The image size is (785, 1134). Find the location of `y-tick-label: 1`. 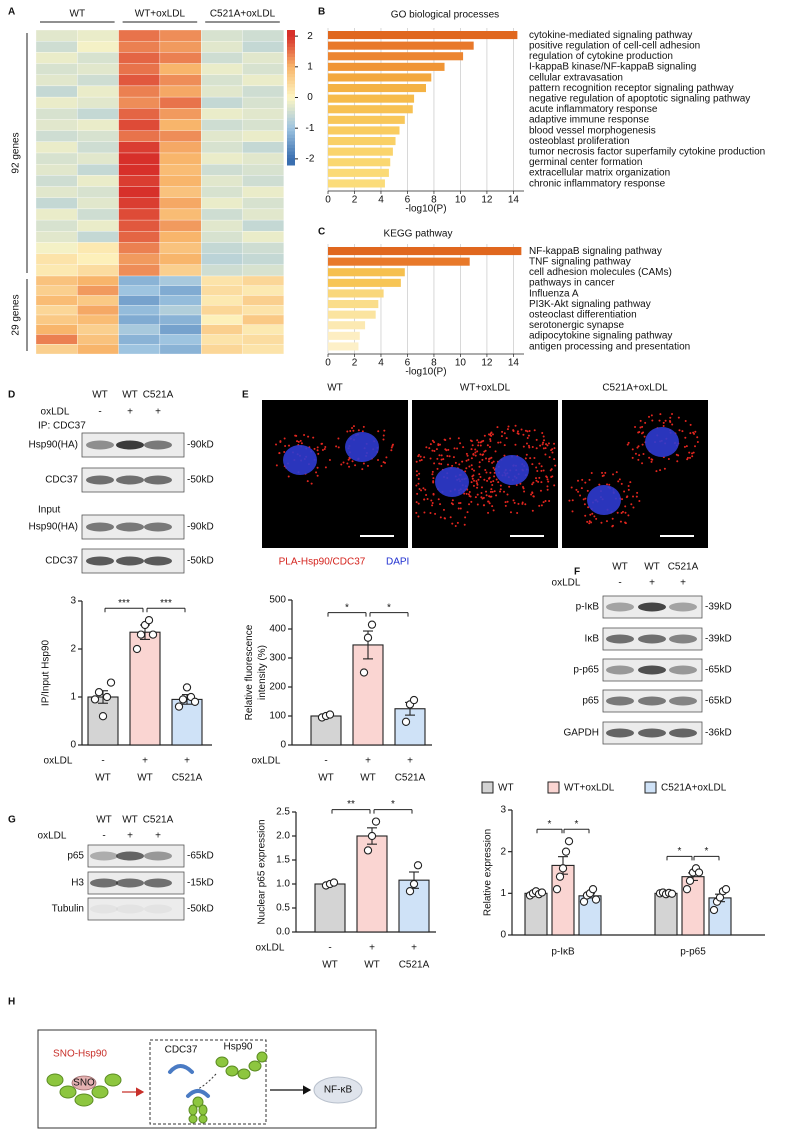

y-tick-label: 1 is located at coordinates (503, 893).